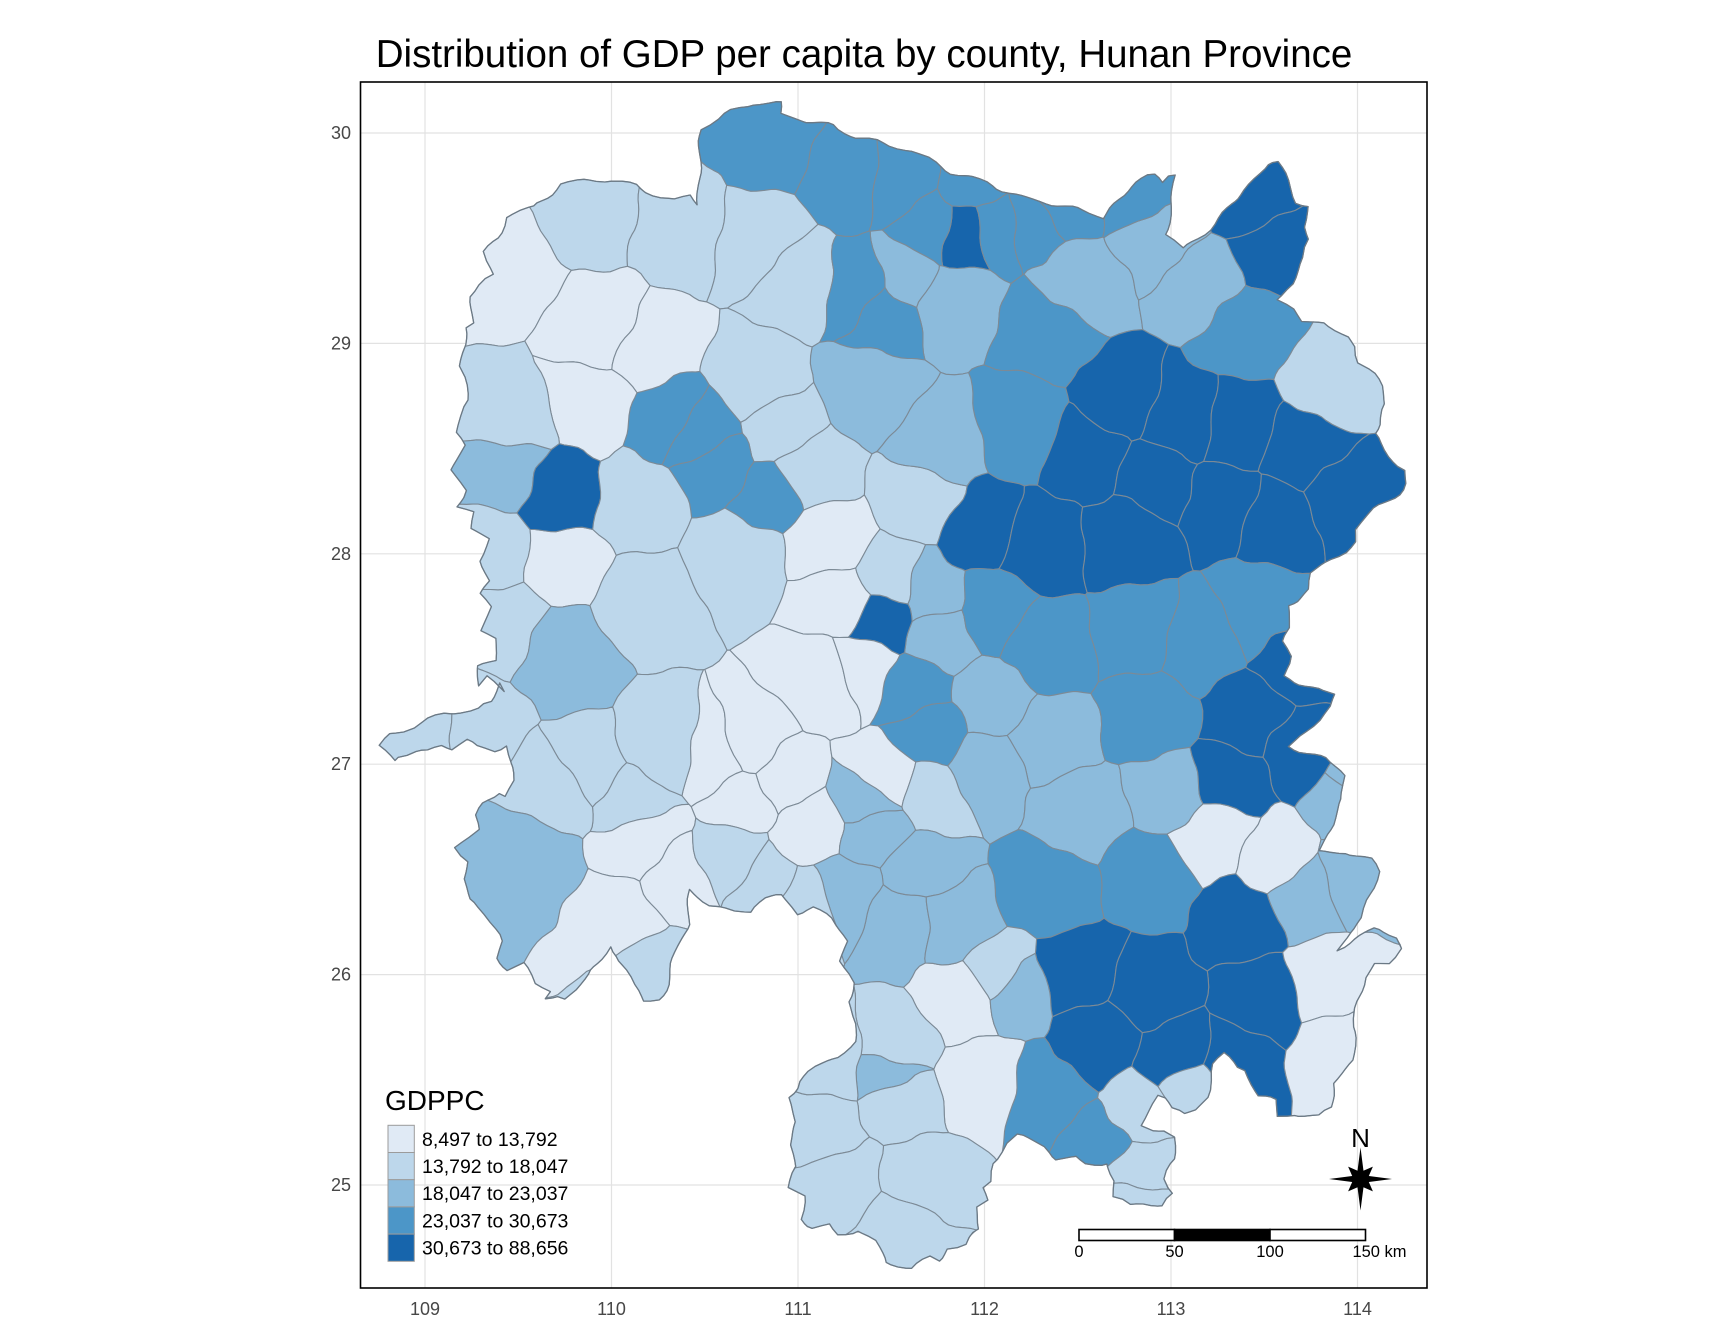 Image resolution: width=1728 pixels, height=1344 pixels. What do you see at coordinates (495, 1167) in the screenshot?
I see `svg-text: 13,792 to 18,047` at bounding box center [495, 1167].